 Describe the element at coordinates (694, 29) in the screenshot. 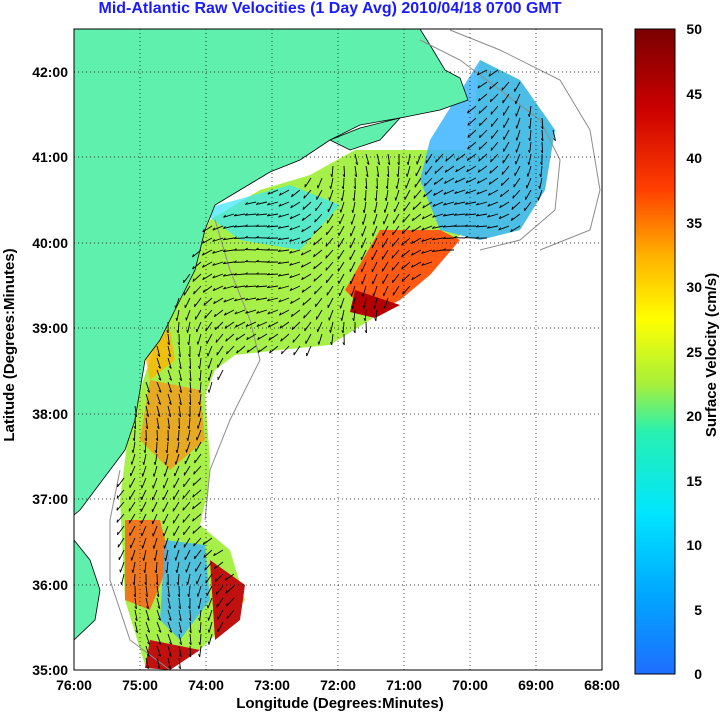

I see `colorbar-tick-label: 50` at that location.